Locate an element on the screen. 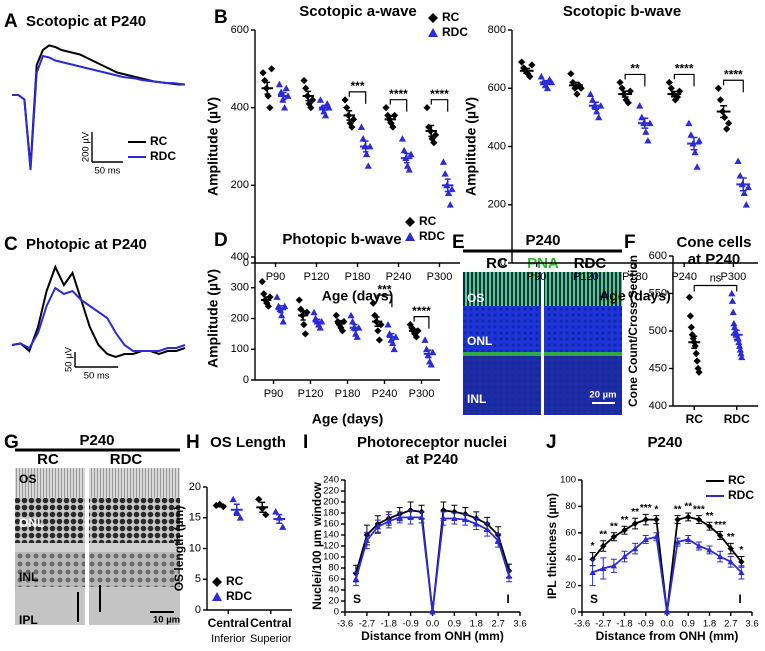 The height and width of the screenshot is (651, 765). panel-letter: D is located at coordinates (221, 240).